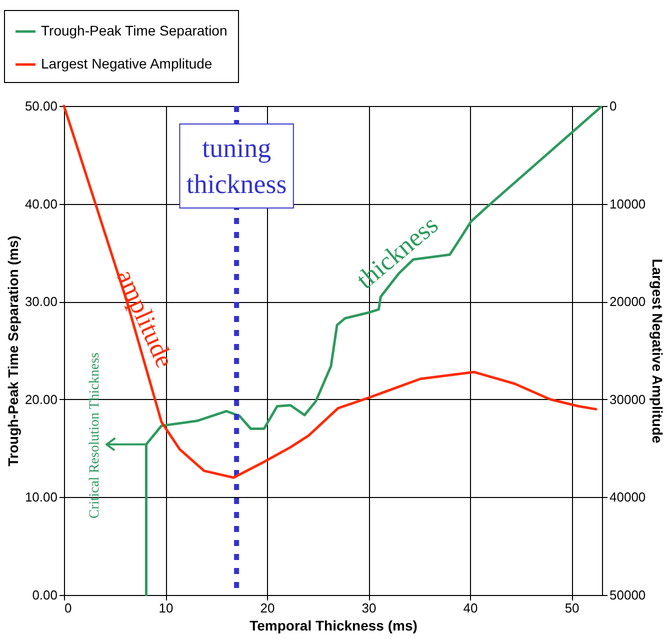 The image size is (670, 639). I want to click on y-tick-label: 0.00, so click(45, 595).